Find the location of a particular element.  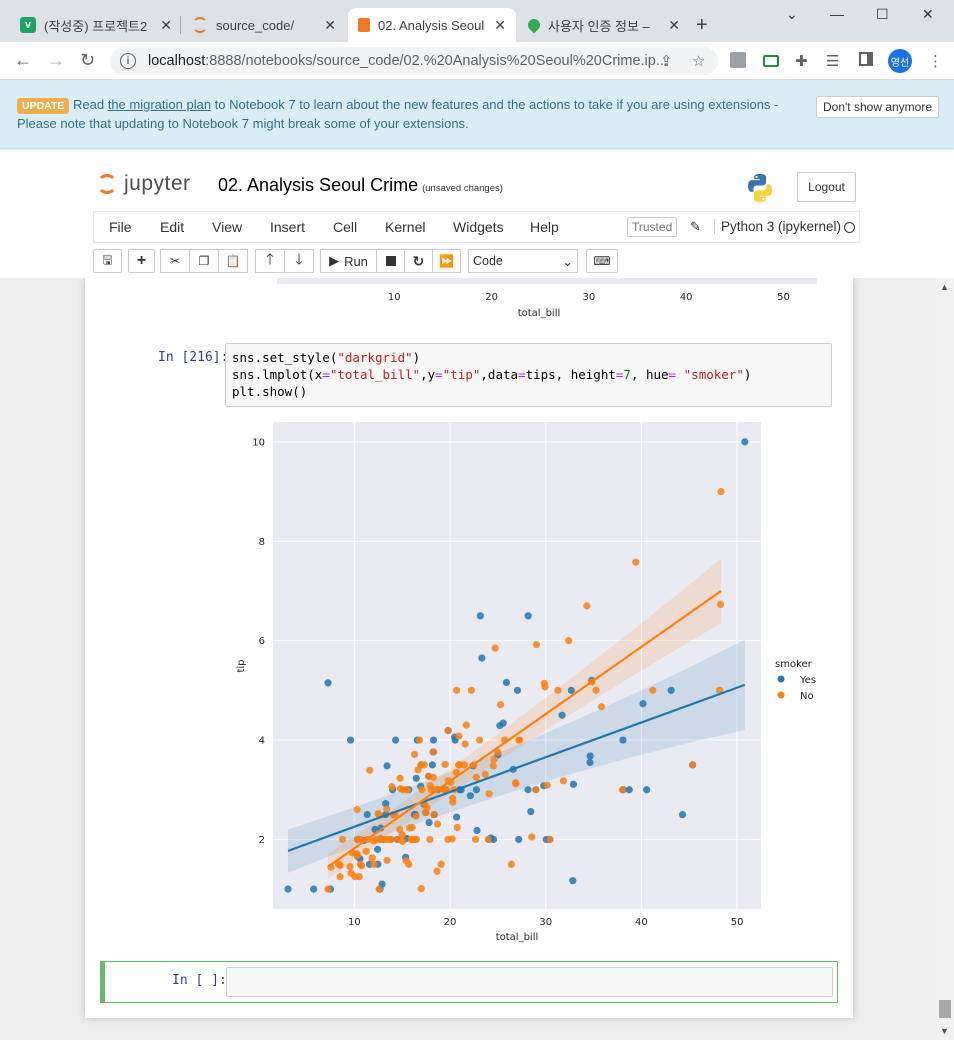

maximize-icon: ☐ is located at coordinates (882, 14).